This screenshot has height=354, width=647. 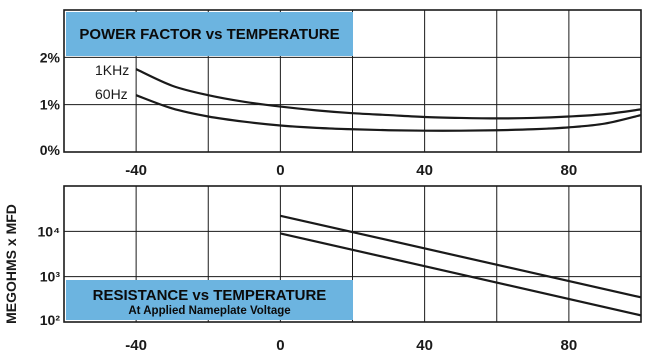 What do you see at coordinates (49, 231) in the screenshot?
I see `y-tick-label: 10⁴` at bounding box center [49, 231].